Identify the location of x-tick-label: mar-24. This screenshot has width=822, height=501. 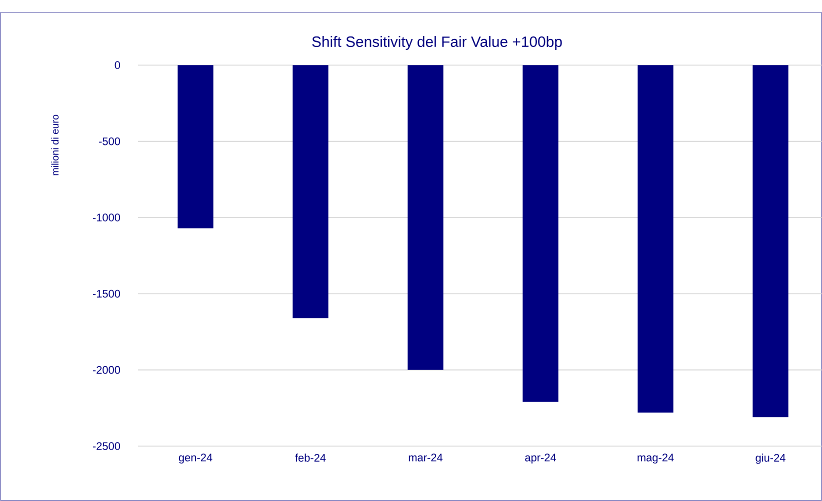
(425, 458).